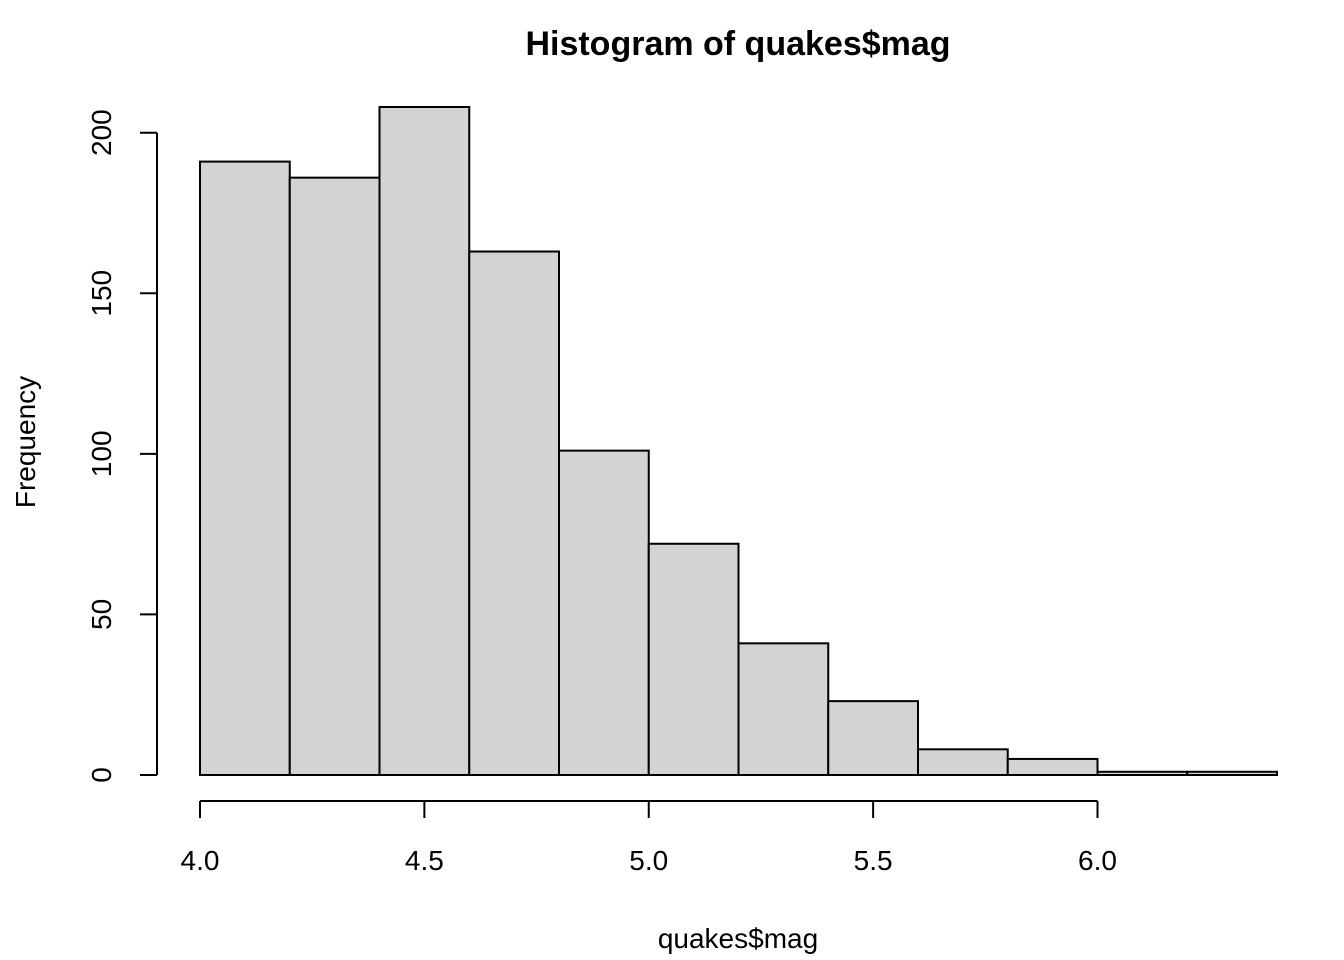  Describe the element at coordinates (25, 442) in the screenshot. I see `y-axis-label: Frequency` at that location.